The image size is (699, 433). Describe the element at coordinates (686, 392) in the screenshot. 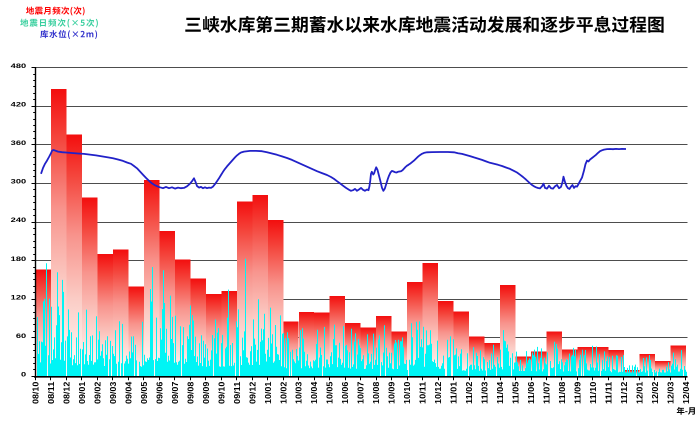

I see `svg-text: 12/04` at that location.